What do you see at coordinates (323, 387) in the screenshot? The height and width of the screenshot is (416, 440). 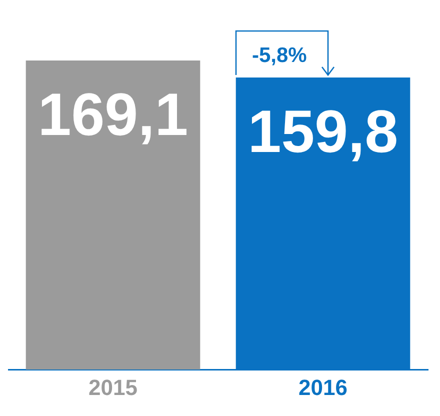 I see `x-tick-label: 2016` at bounding box center [323, 387].